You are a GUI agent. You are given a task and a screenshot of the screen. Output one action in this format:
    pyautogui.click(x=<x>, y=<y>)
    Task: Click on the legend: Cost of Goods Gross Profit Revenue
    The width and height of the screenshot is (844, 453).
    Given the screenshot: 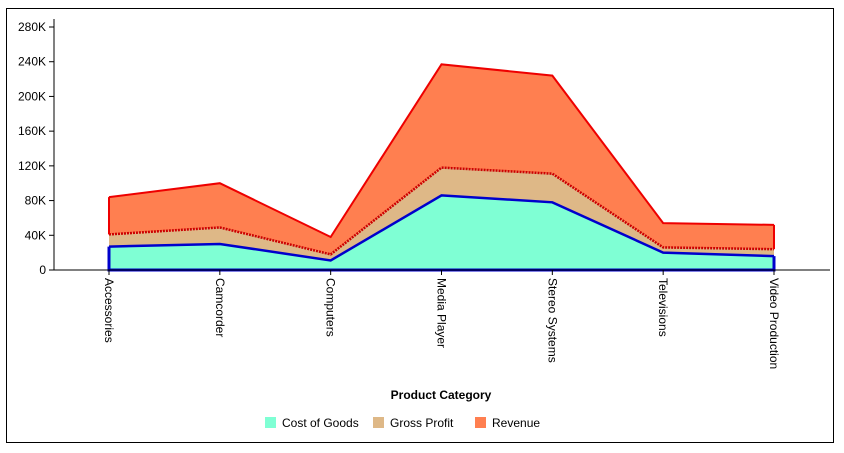 What is the action you would take?
    pyautogui.click(x=402, y=423)
    